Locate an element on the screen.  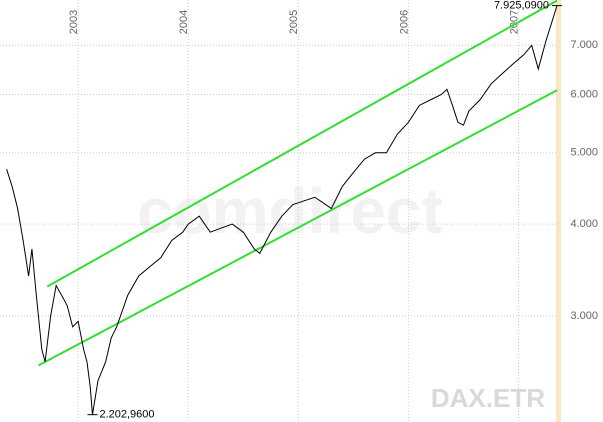
y-tick-label: 7.000 is located at coordinates (584, 45).